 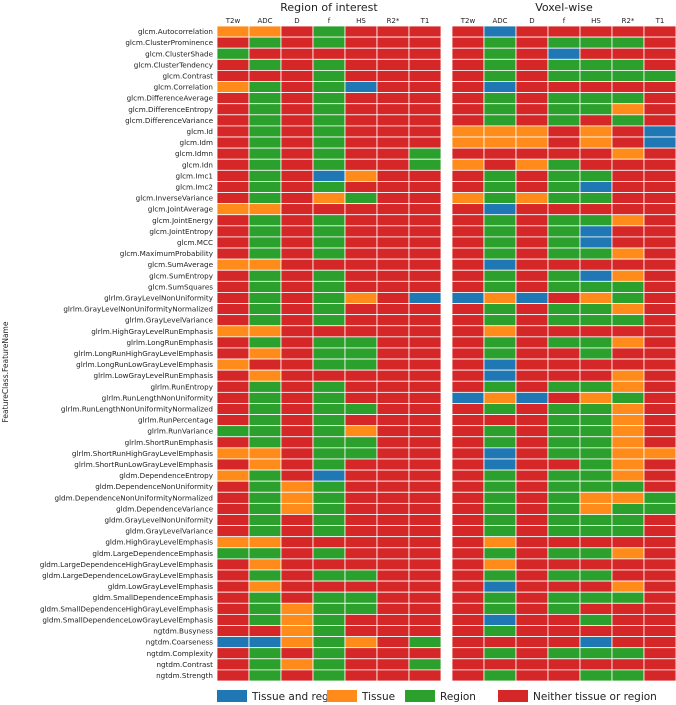 What do you see at coordinates (181, 386) in the screenshot?
I see `row-label: glrlm.RunEntropy` at bounding box center [181, 386].